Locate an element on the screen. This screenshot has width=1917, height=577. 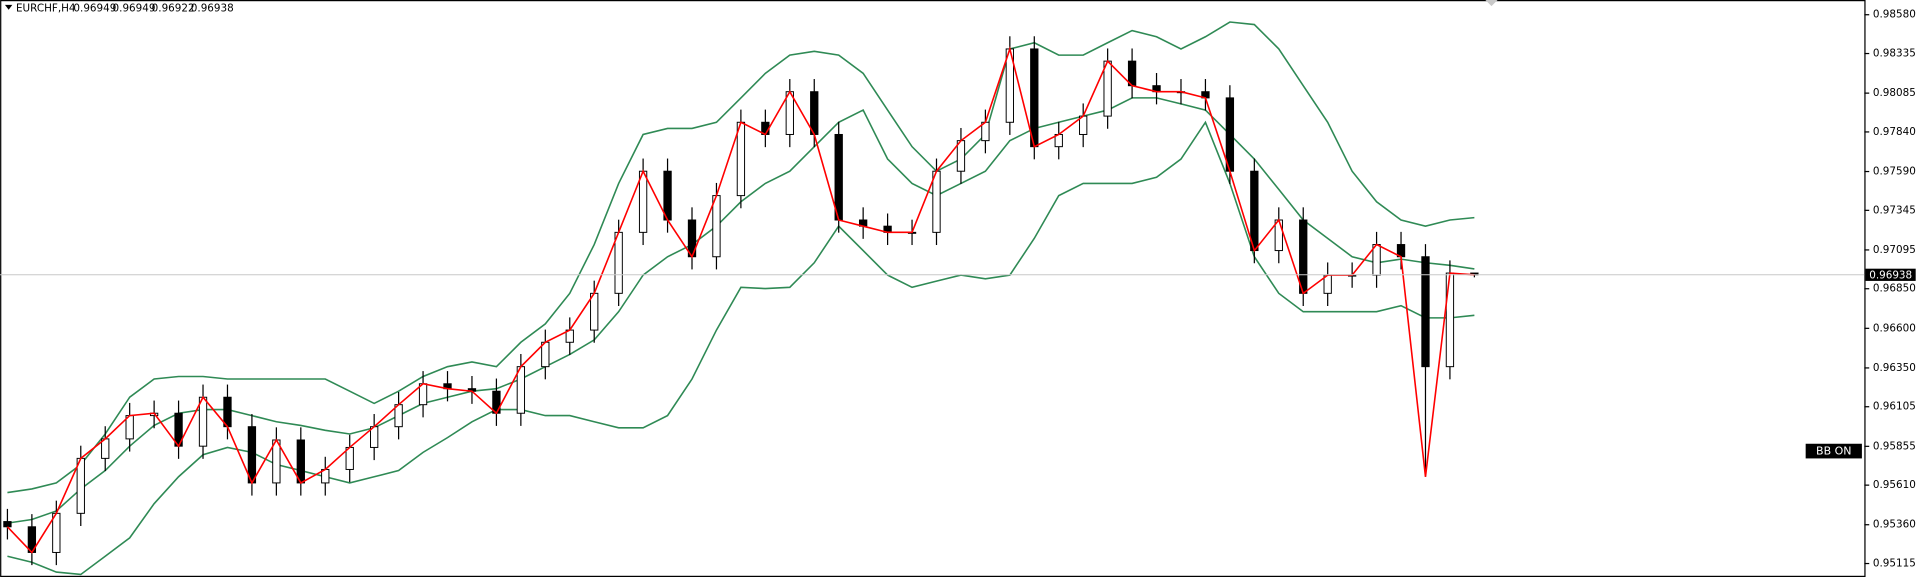
indicator-label: BB ON is located at coordinates (1833, 451).